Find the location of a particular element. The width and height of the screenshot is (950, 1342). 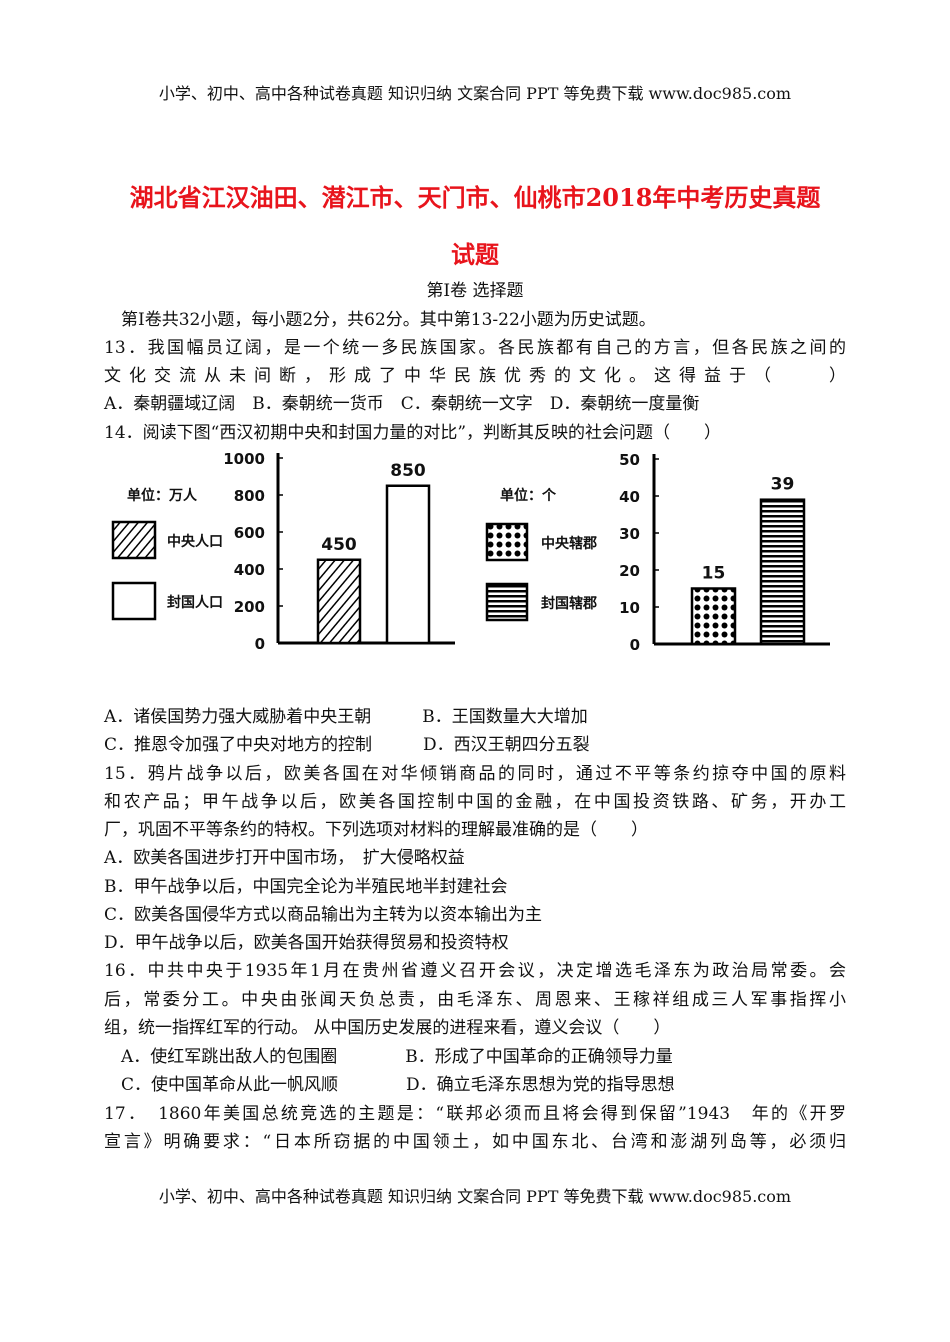

data-label: 850 is located at coordinates (408, 471).